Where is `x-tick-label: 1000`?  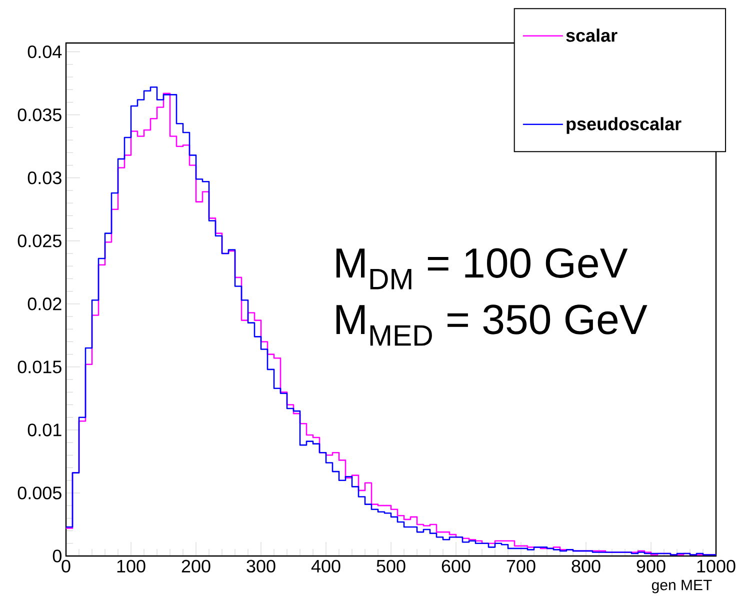 x-tick-label: 1000 is located at coordinates (716, 566).